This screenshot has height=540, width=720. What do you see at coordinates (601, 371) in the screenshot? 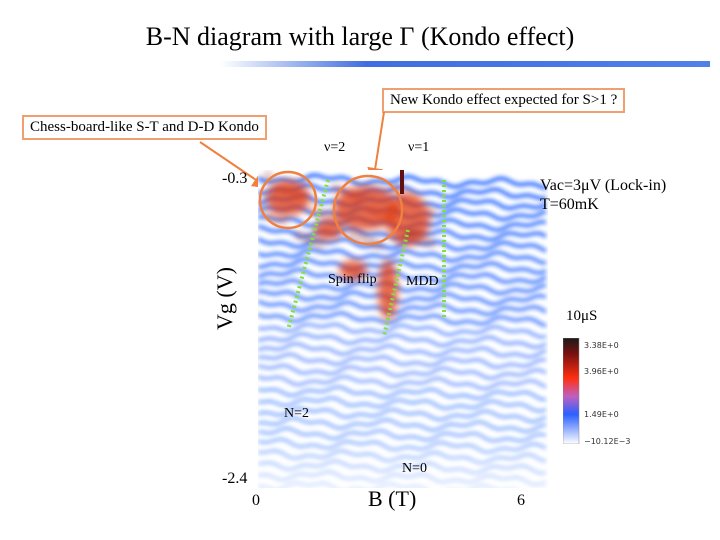
I see `colorbar-tick-2: 3.96E+0` at bounding box center [601, 371].